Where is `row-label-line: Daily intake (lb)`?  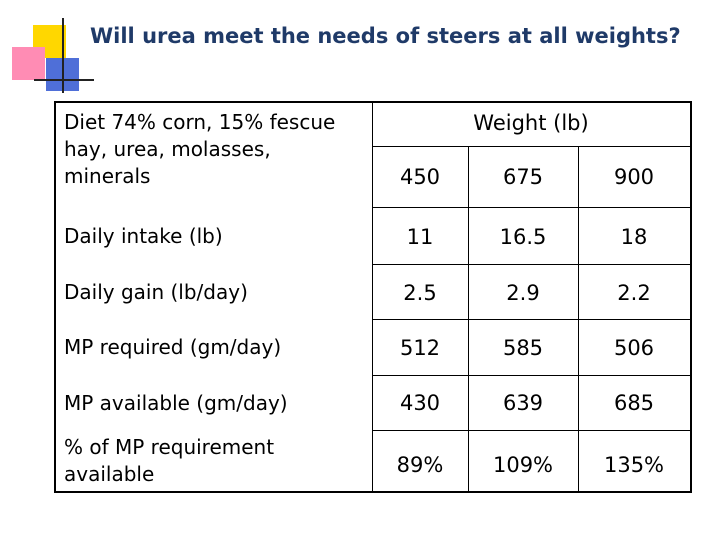
row-label-line: Daily intake (lb) is located at coordinates (143, 236).